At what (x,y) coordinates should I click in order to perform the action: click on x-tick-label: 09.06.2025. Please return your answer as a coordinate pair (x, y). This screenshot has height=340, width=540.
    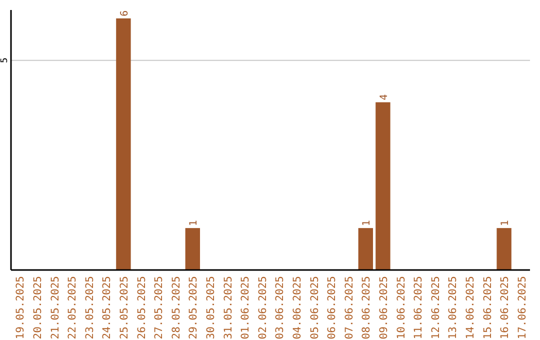
    Looking at the image, I should click on (384, 308).